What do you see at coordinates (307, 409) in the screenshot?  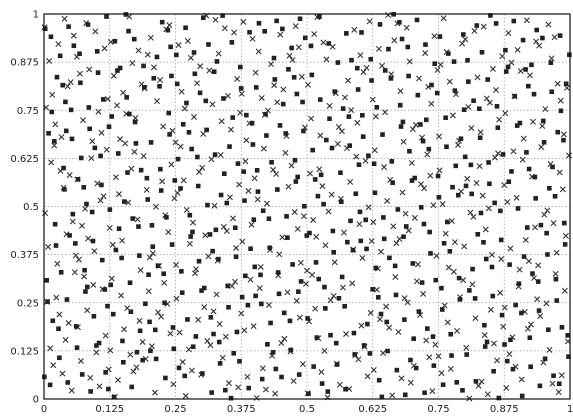 I see `x-tick-label: 0.5` at bounding box center [307, 409].